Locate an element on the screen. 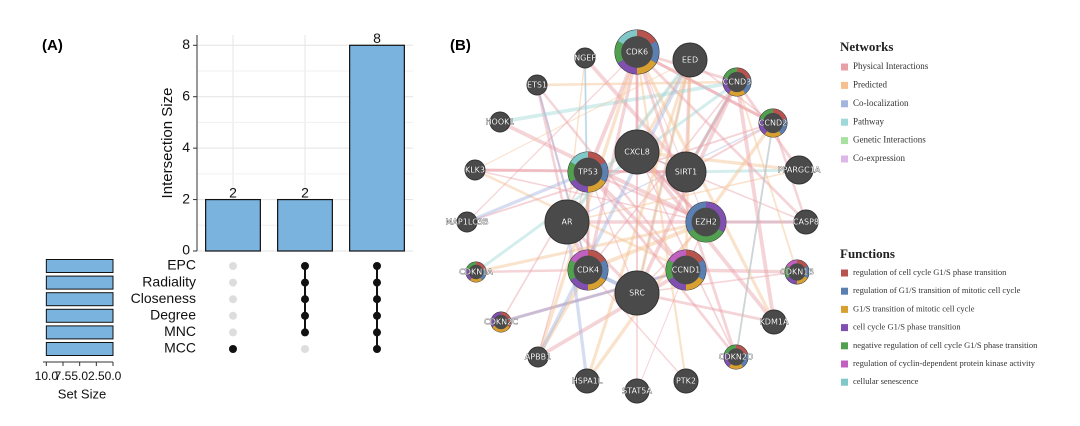  set-label: Degree is located at coordinates (173, 315).